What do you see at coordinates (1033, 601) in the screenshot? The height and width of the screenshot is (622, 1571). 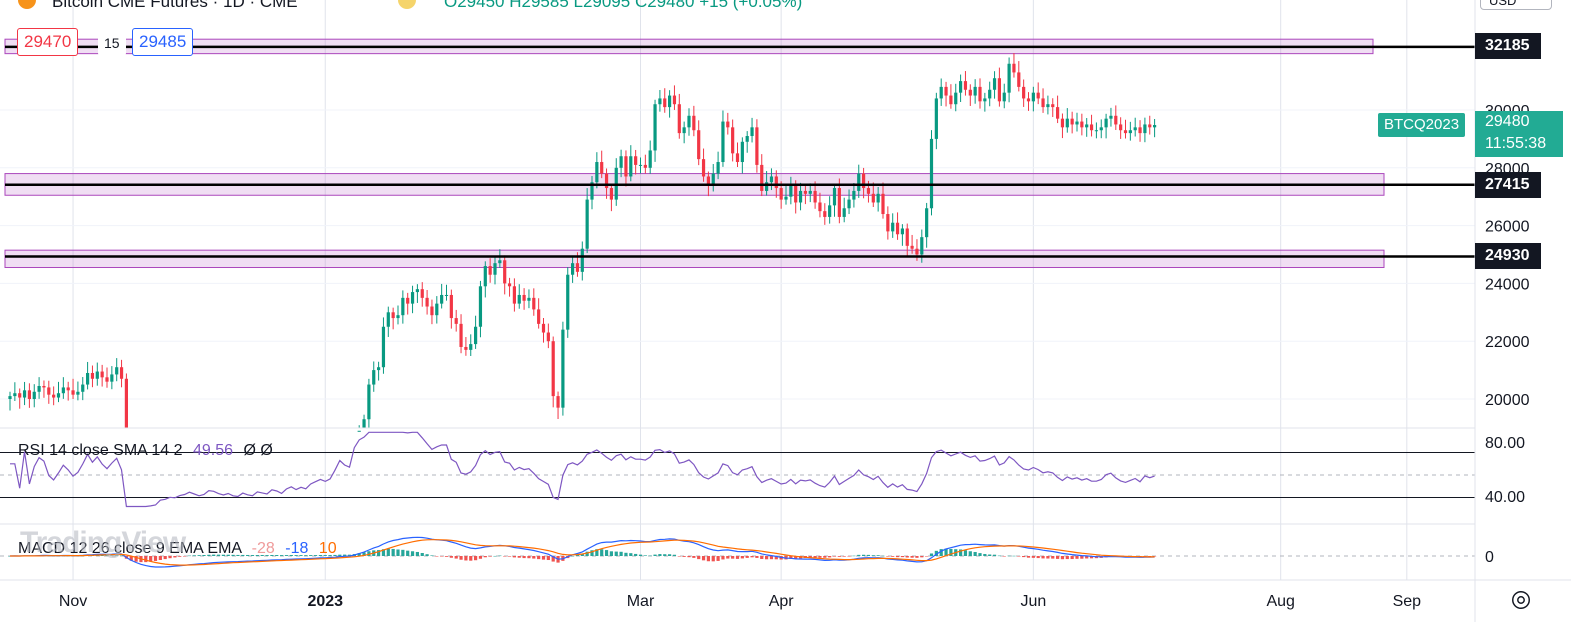 I see `x-tick-label: Jun` at bounding box center [1033, 601].